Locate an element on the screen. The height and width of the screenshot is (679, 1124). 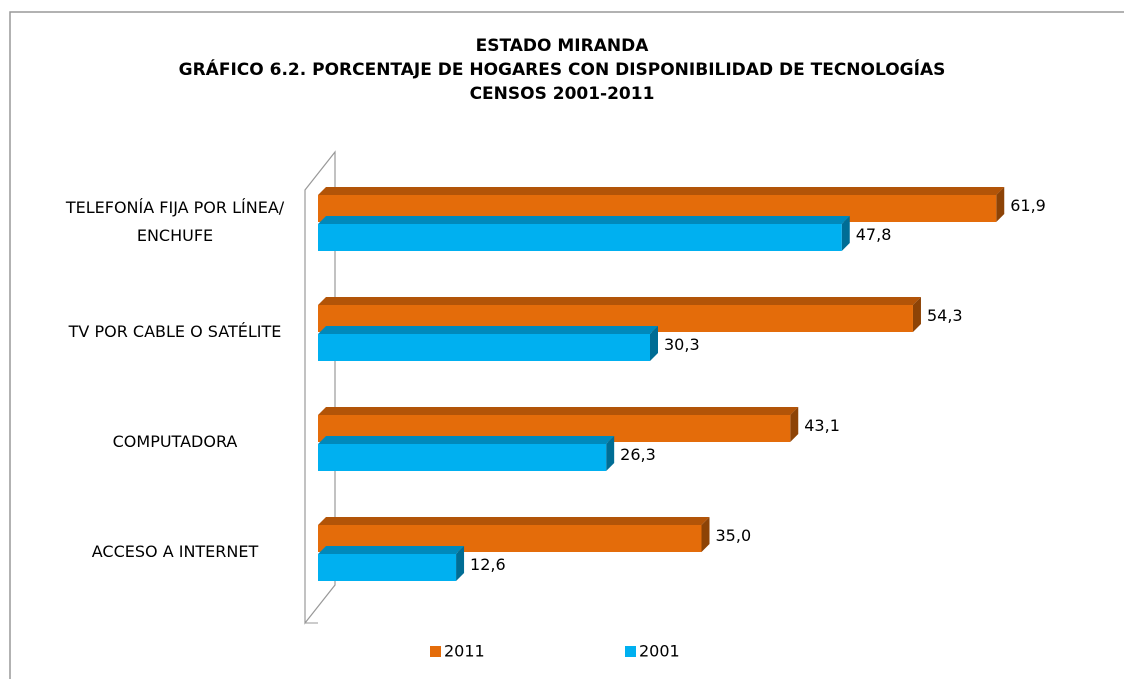
data-label: 30,3 is located at coordinates (682, 344).